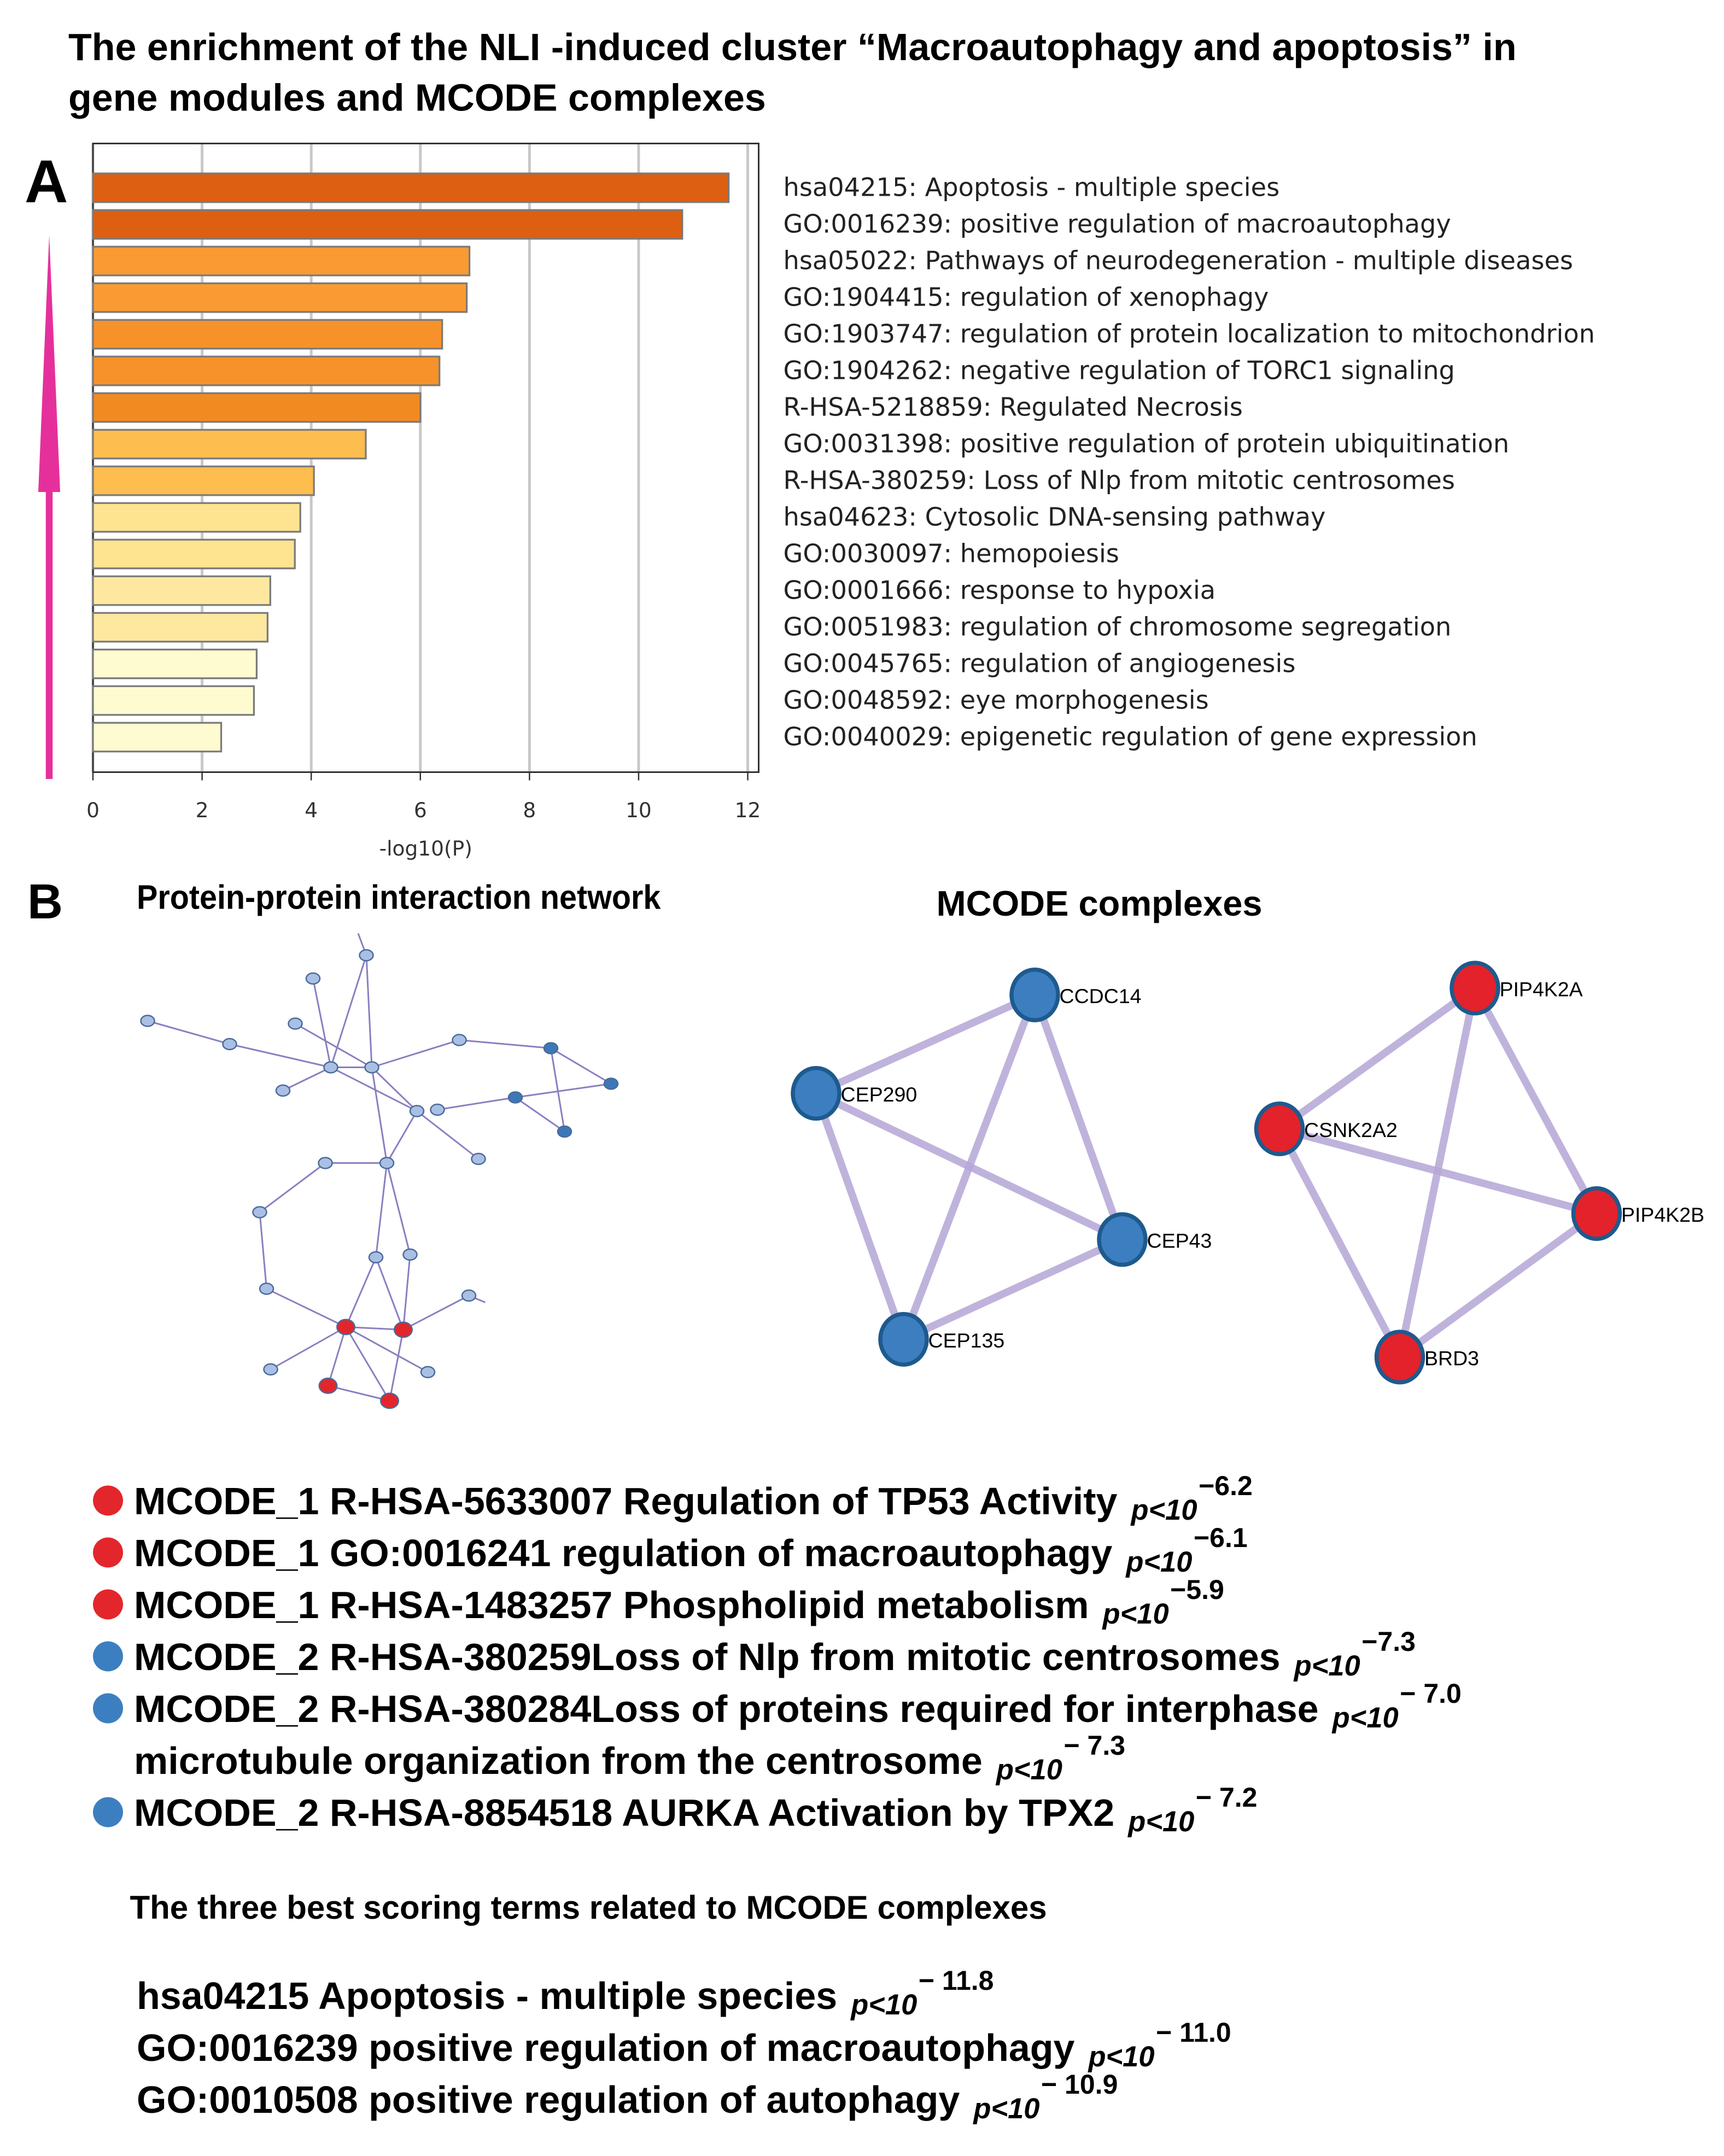 The width and height of the screenshot is (1724, 2156). Describe the element at coordinates (49, 507) in the screenshot. I see `arrow` at that location.